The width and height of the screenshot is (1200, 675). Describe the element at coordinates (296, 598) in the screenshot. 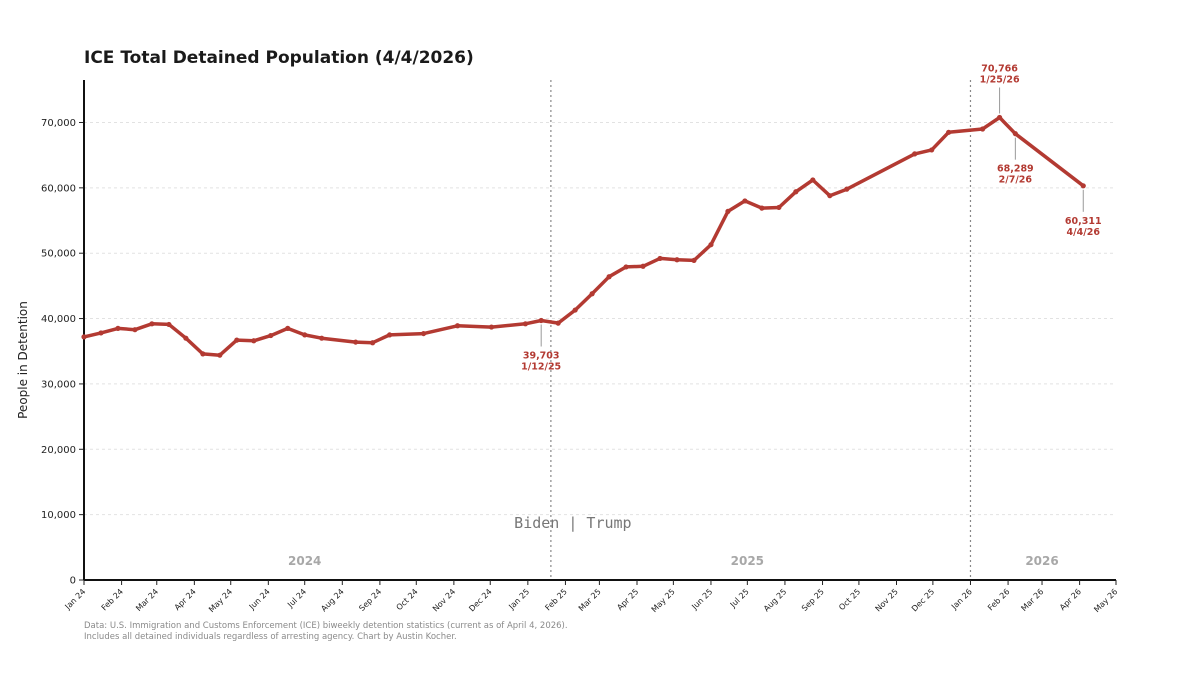

I see `x-tick-label: Jul 24` at that location.